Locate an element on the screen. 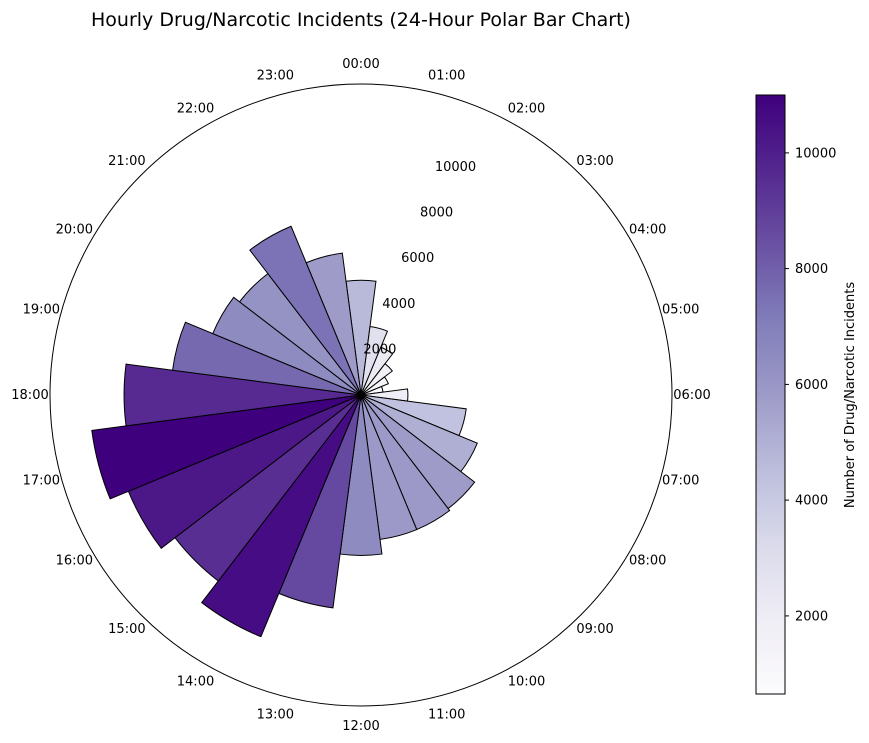  hour-label-01: 01:00 is located at coordinates (446, 75).